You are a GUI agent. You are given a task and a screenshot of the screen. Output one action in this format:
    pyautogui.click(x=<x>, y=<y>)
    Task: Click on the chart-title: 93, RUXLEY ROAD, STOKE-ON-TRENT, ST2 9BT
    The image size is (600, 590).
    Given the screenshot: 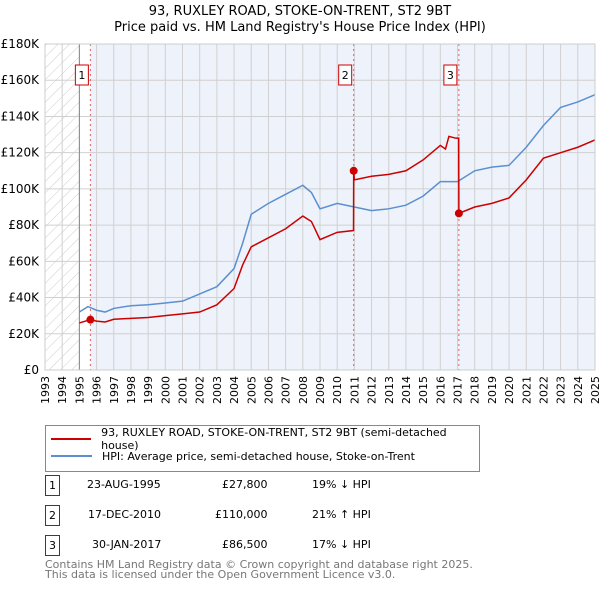 What is the action you would take?
    pyautogui.click(x=300, y=11)
    